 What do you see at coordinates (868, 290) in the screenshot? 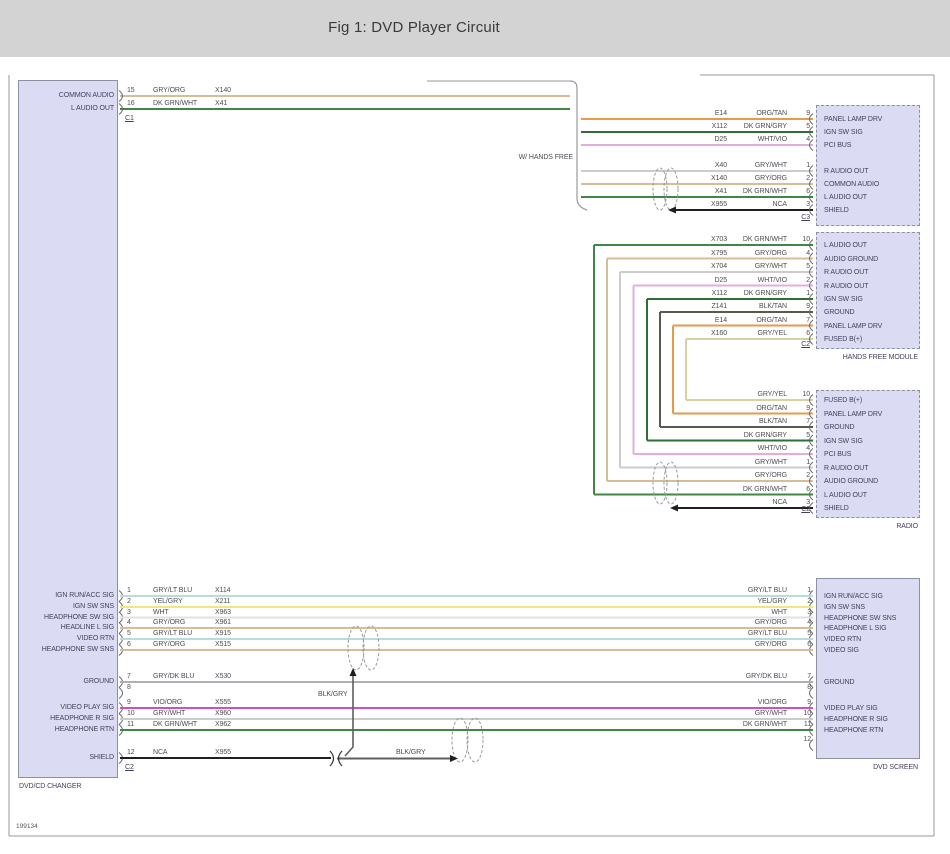
I see `hands-free-module-c2-box` at bounding box center [868, 290].